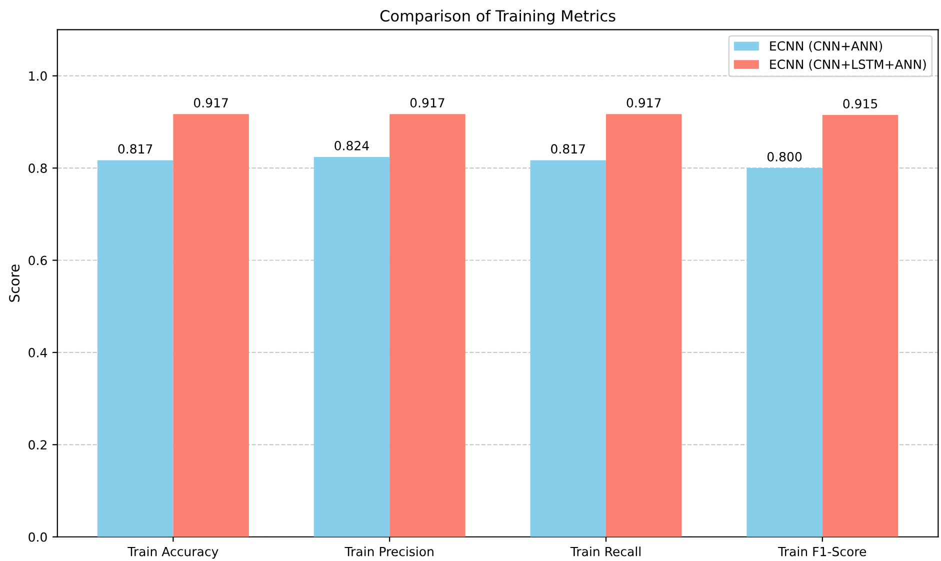 The image size is (941, 561). I want to click on y-tick-label: 0.8, so click(37, 168).